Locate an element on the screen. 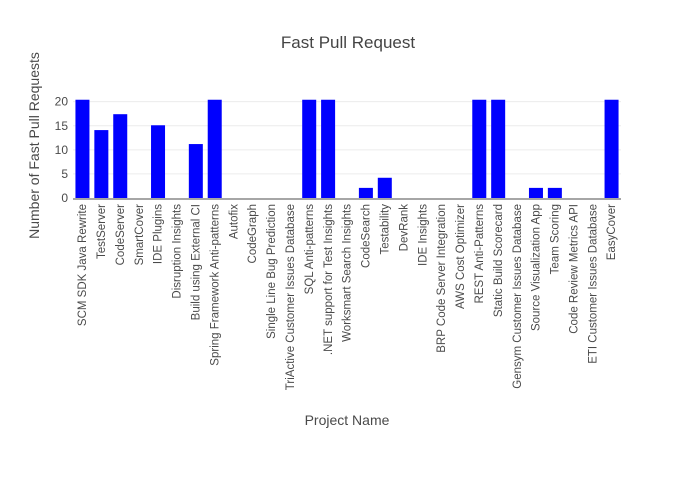  x-tick-label: Build using External CI is located at coordinates (197, 262).